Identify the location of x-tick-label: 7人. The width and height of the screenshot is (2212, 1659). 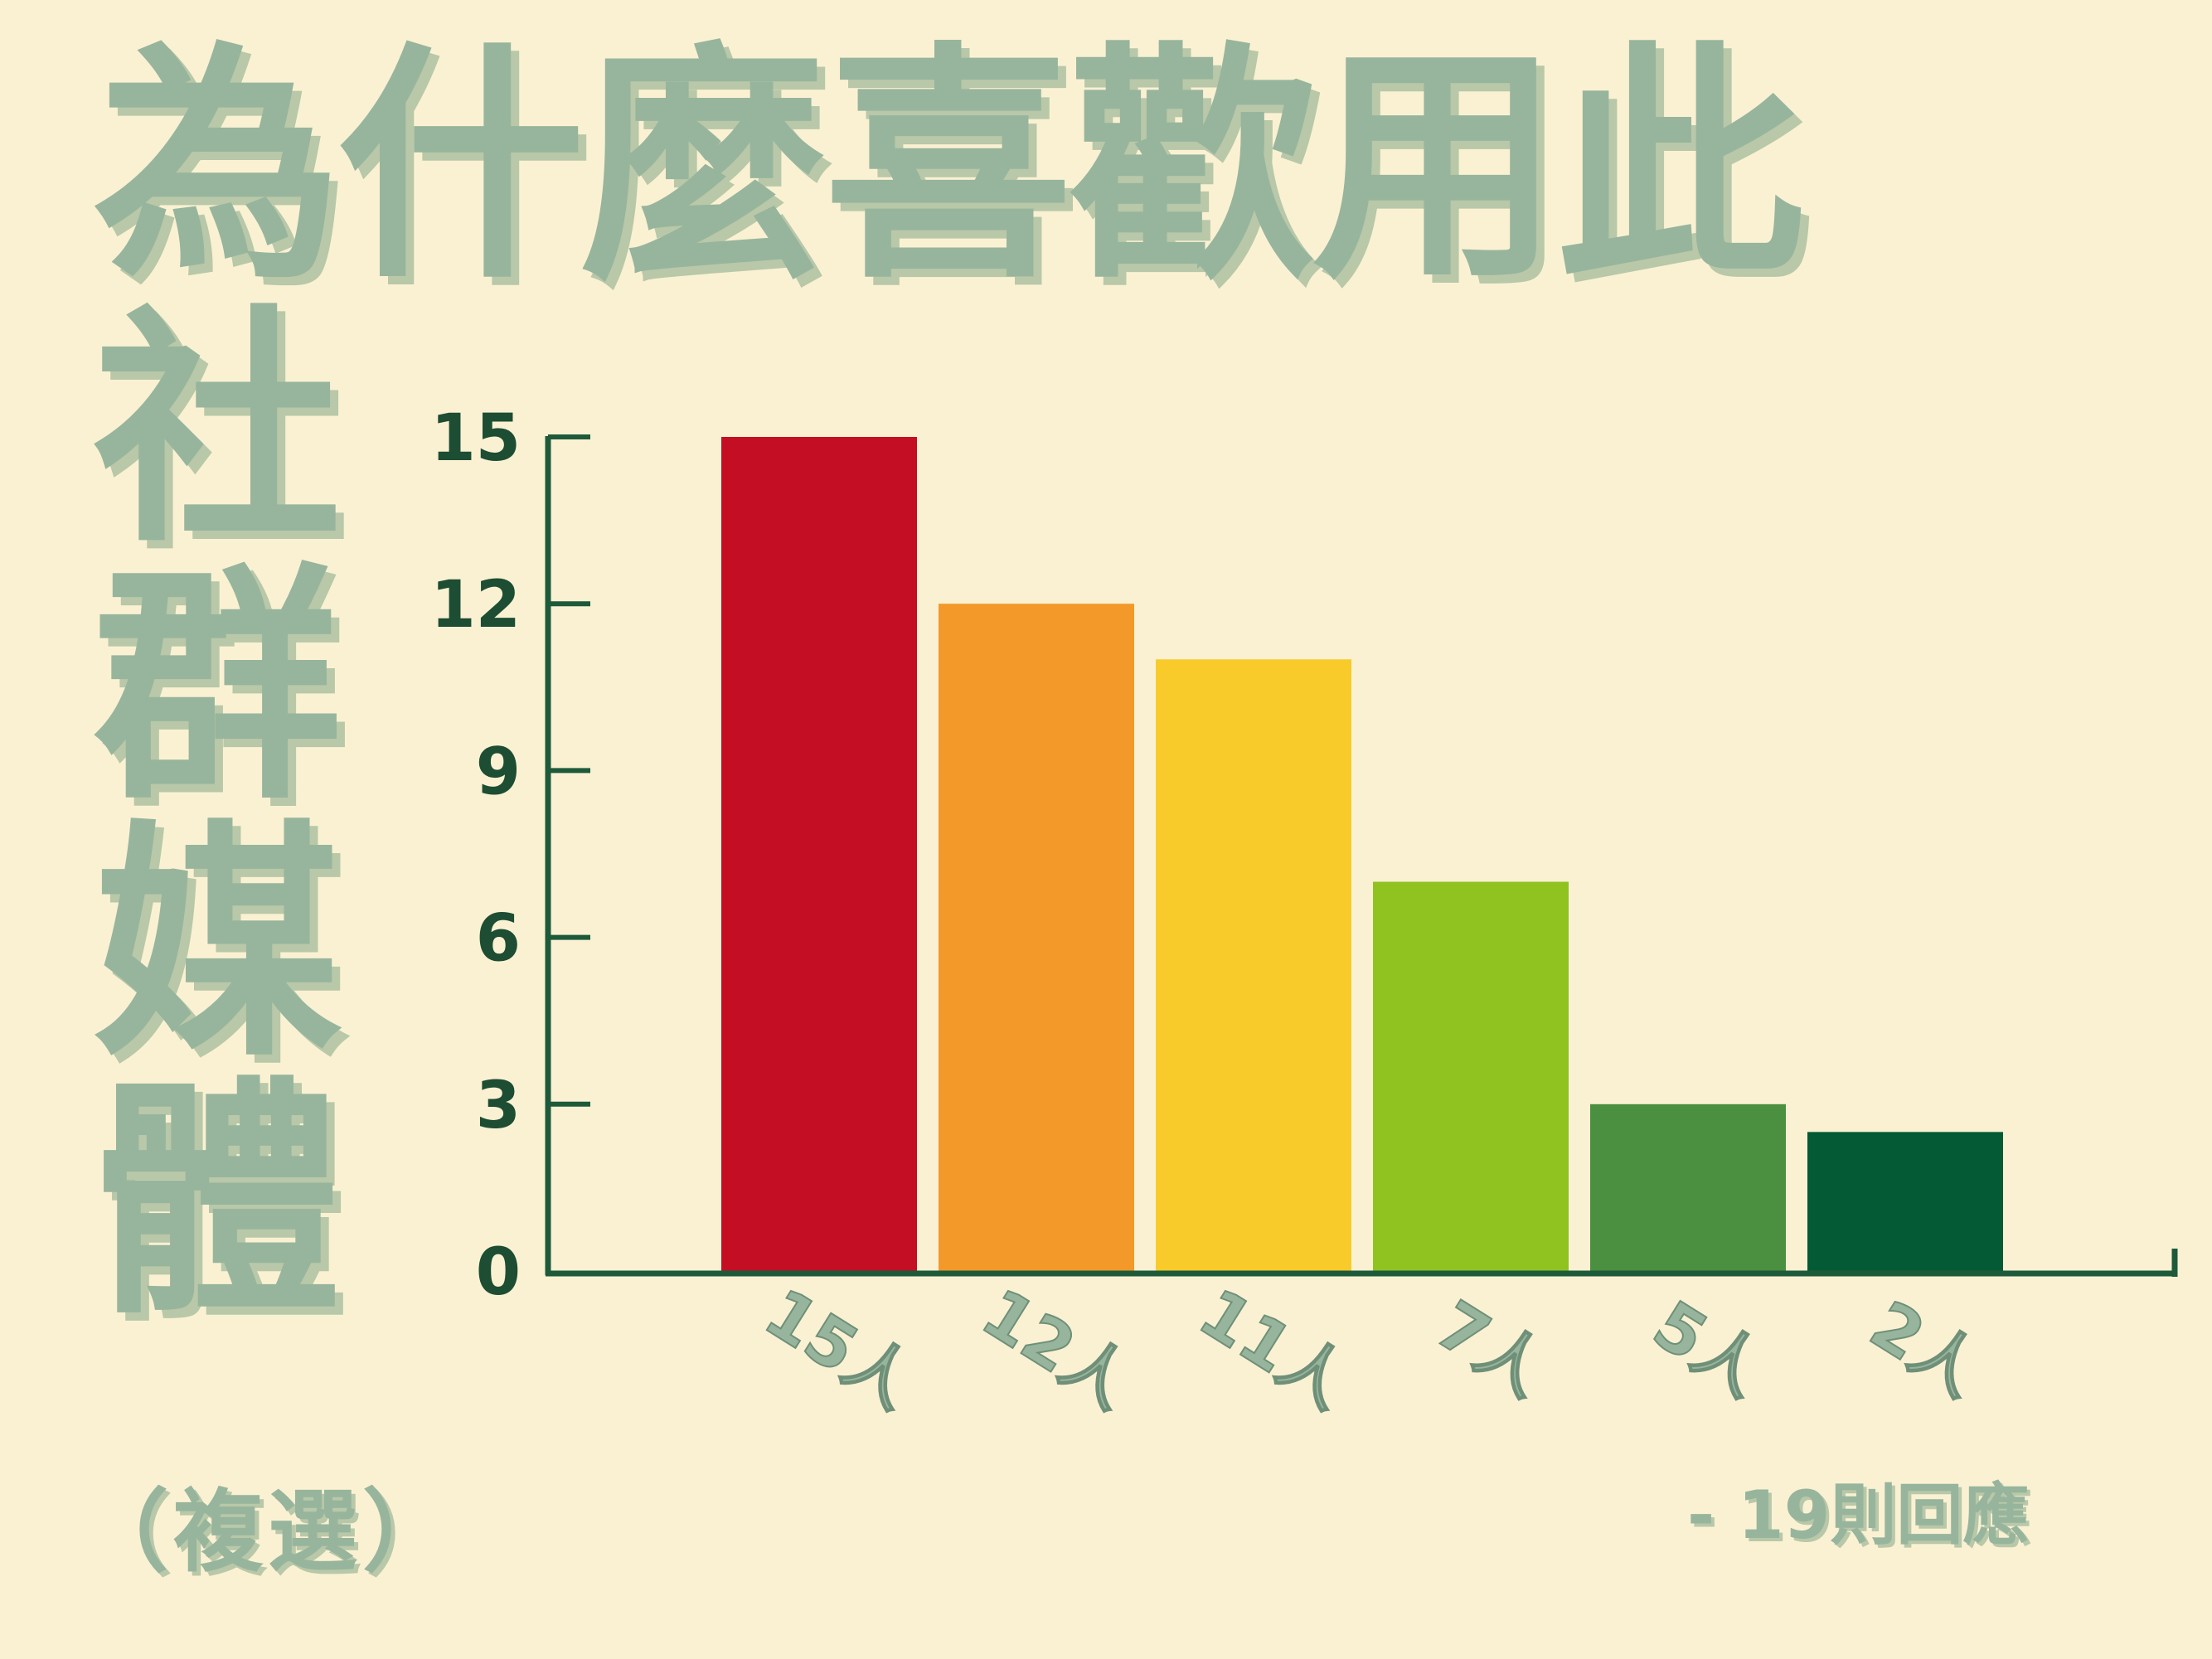
(1491, 1348).